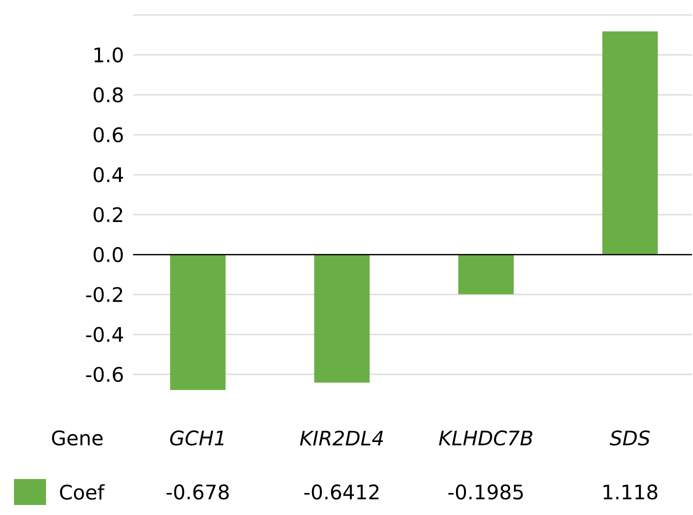  I want to click on x-tick-label: KIR2DL4, so click(341, 438).